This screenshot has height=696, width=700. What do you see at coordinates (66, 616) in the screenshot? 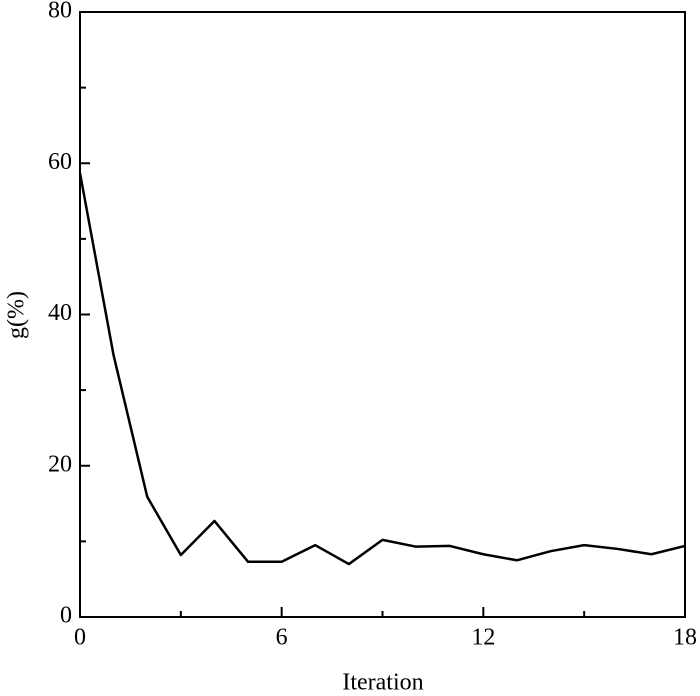
I see `y-tick-label: 0` at bounding box center [66, 616].